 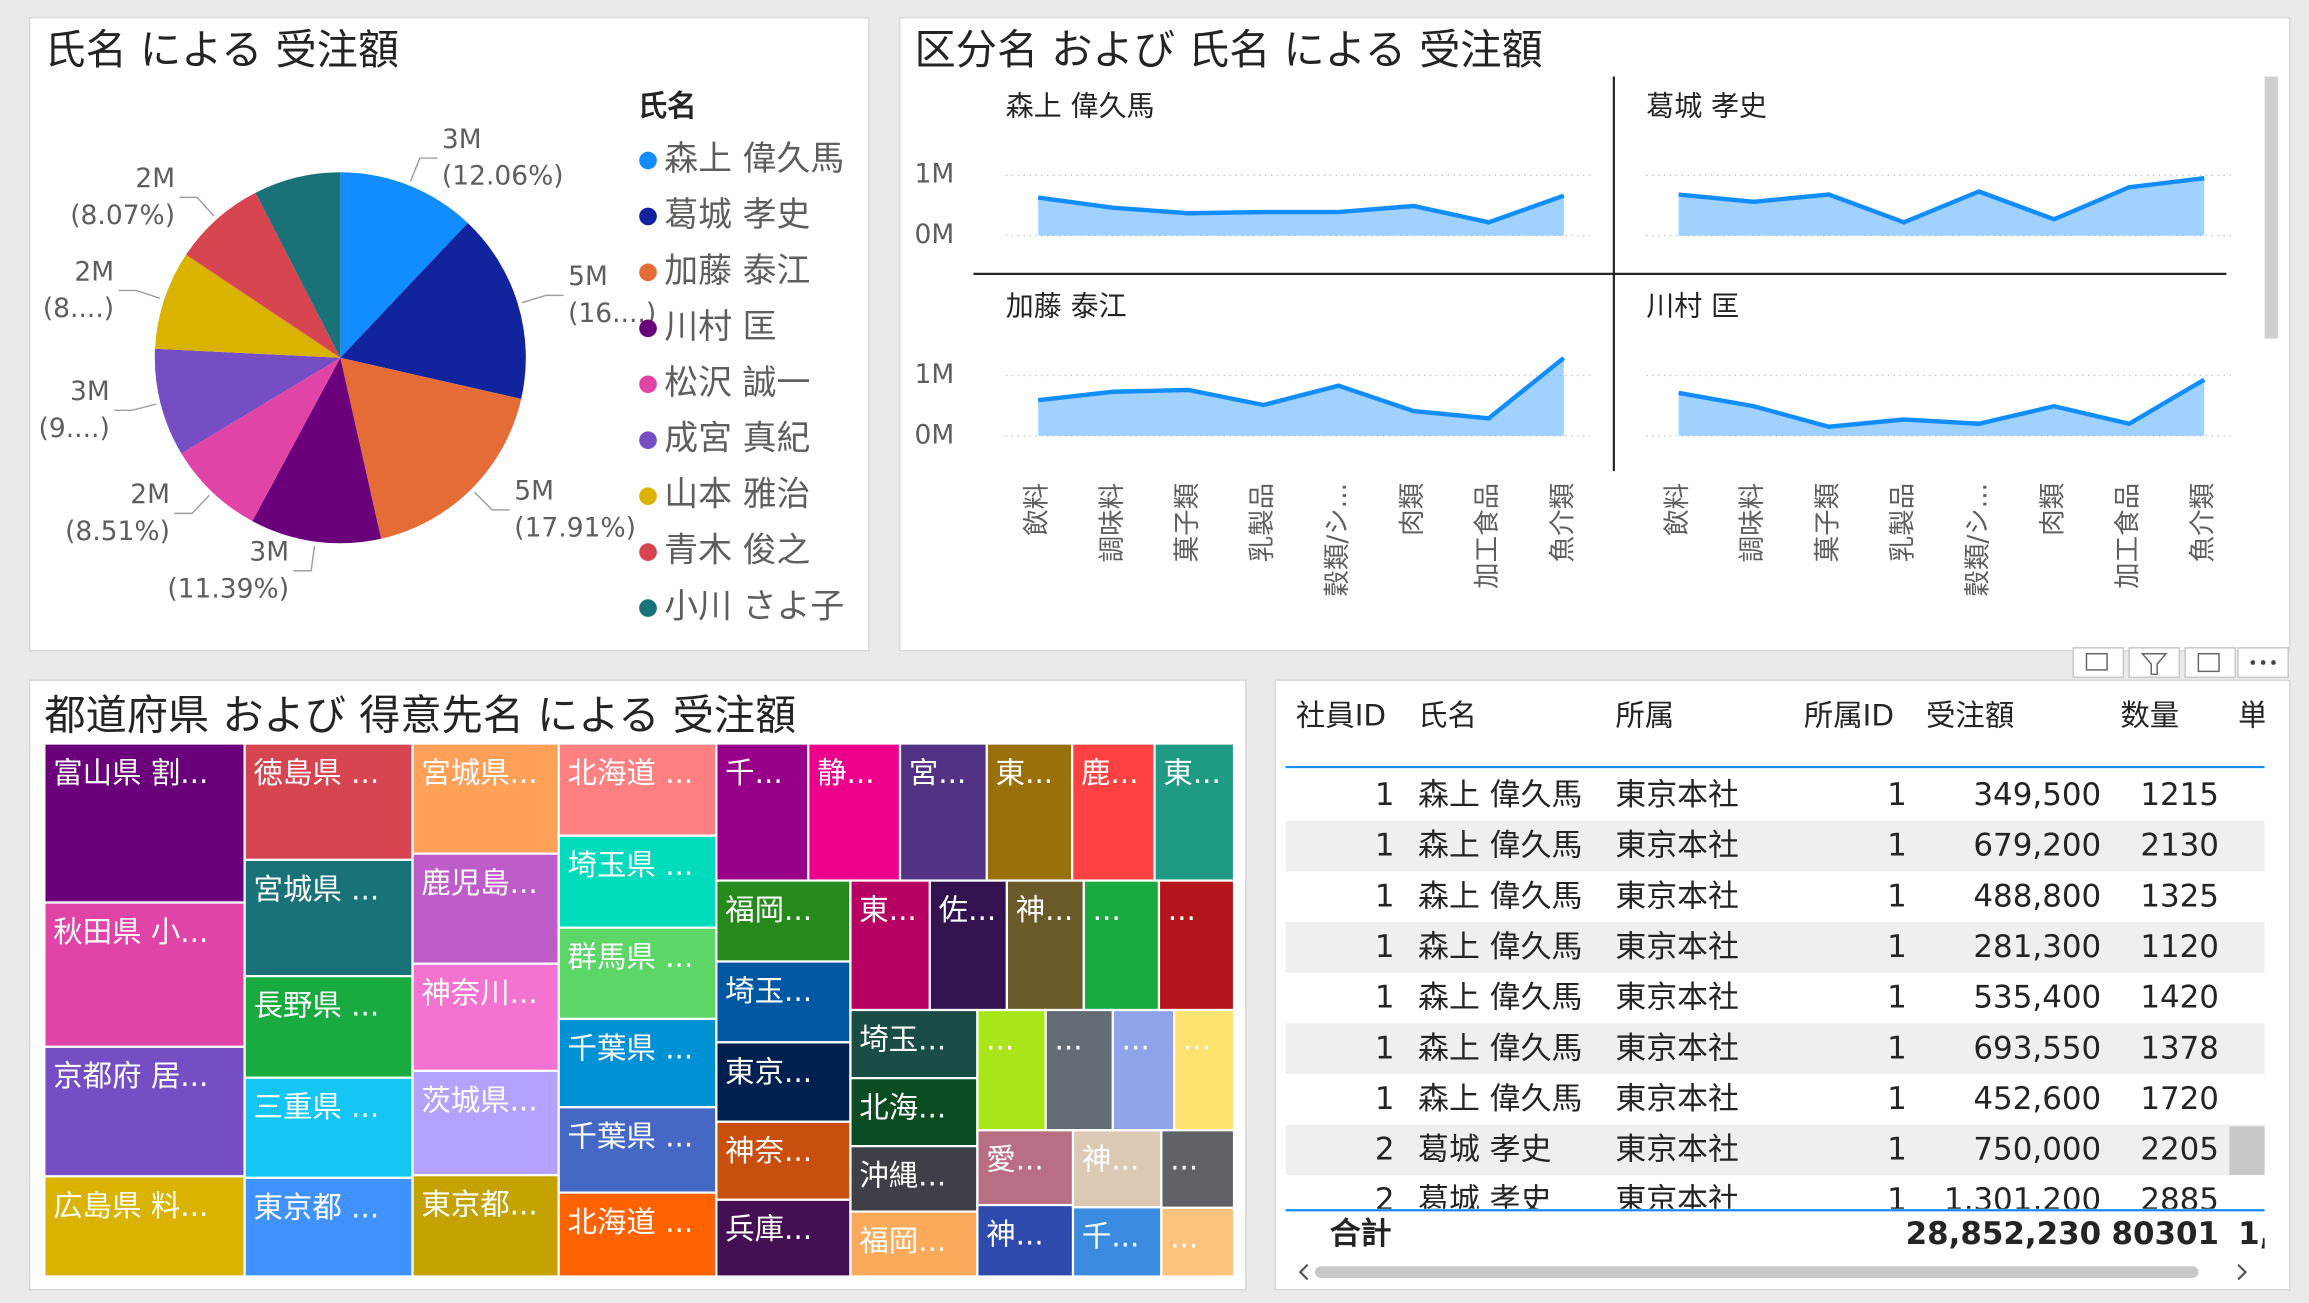 What do you see at coordinates (2004, 1234) in the screenshot?
I see `total-cell: 28,852,230` at bounding box center [2004, 1234].